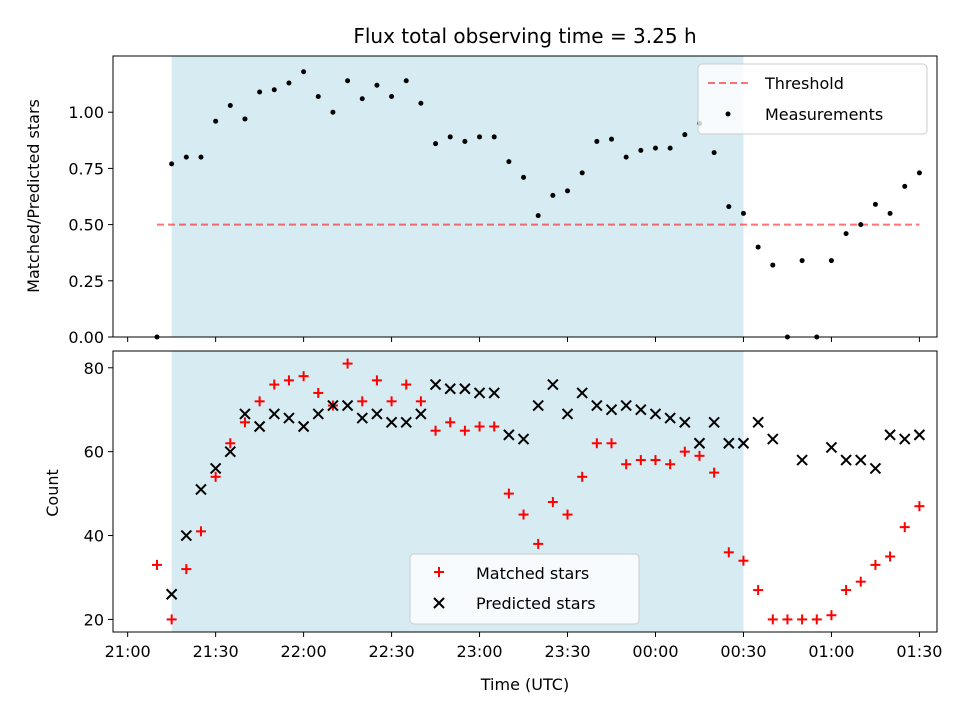 Image resolution: width=960 pixels, height=720 pixels. I want to click on top-x-ticks, so click(523, 339).